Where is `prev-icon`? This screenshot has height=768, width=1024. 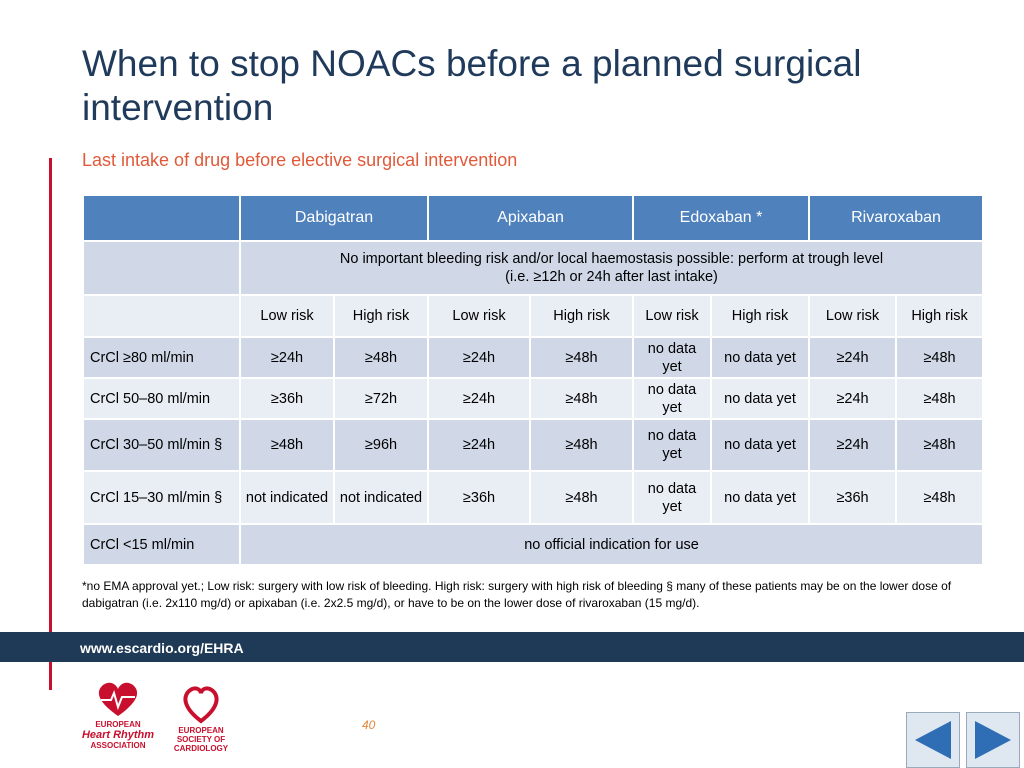 prev-icon is located at coordinates (933, 740).